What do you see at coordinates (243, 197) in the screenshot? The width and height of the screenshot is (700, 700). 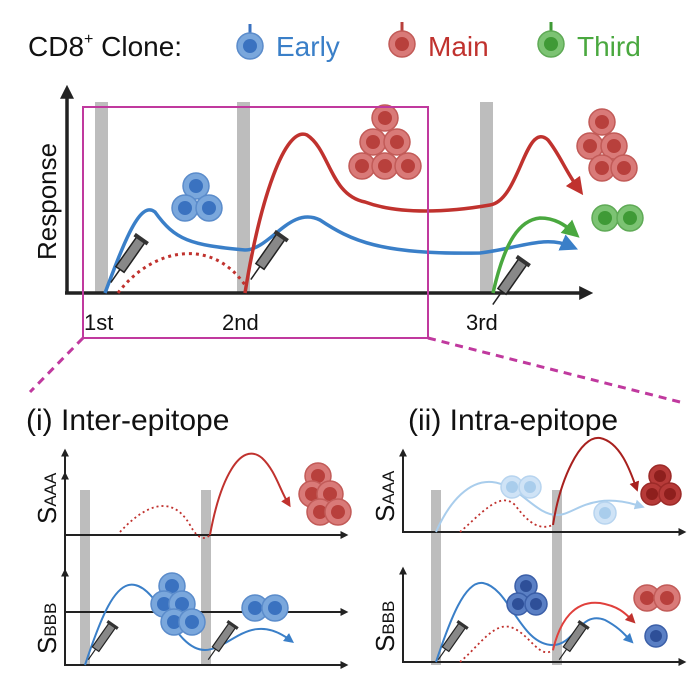 I see `bar-2nd` at bounding box center [243, 197].